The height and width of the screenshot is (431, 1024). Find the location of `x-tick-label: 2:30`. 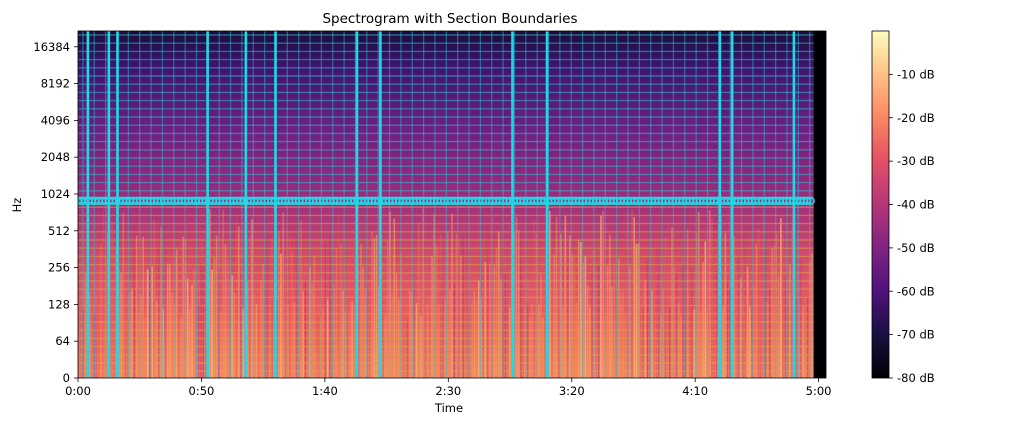

x-tick-label: 2:30 is located at coordinates (448, 391).